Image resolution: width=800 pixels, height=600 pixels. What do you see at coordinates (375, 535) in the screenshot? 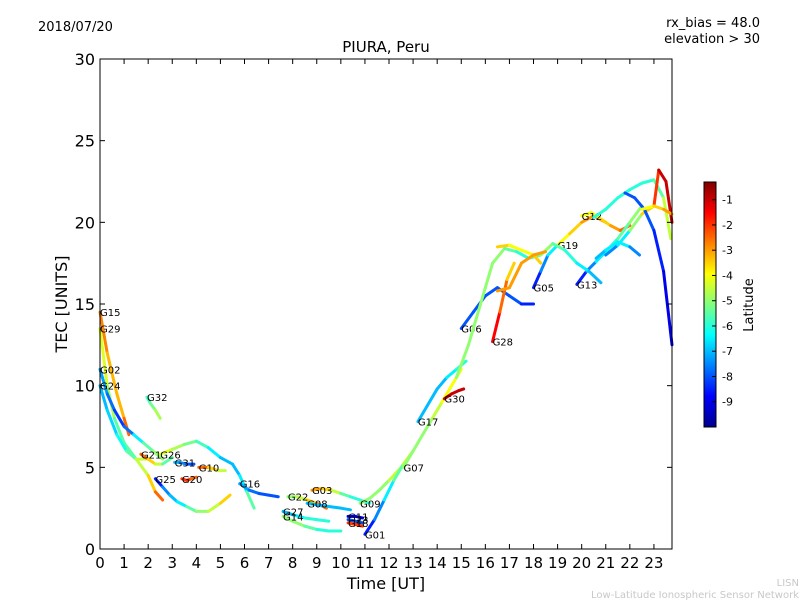
I see `satellite-label: G01` at bounding box center [375, 535].